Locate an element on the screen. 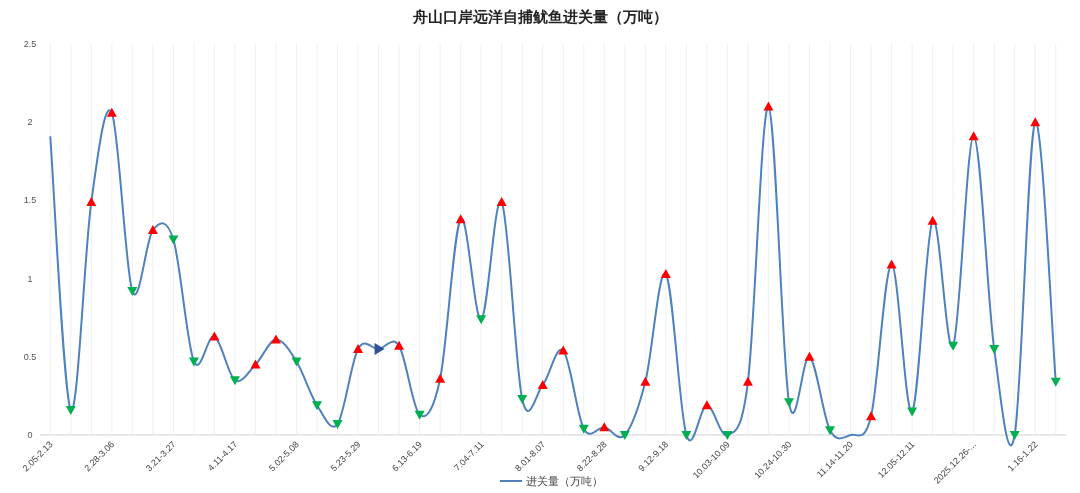  y-tick-label: 2 is located at coordinates (30, 122).